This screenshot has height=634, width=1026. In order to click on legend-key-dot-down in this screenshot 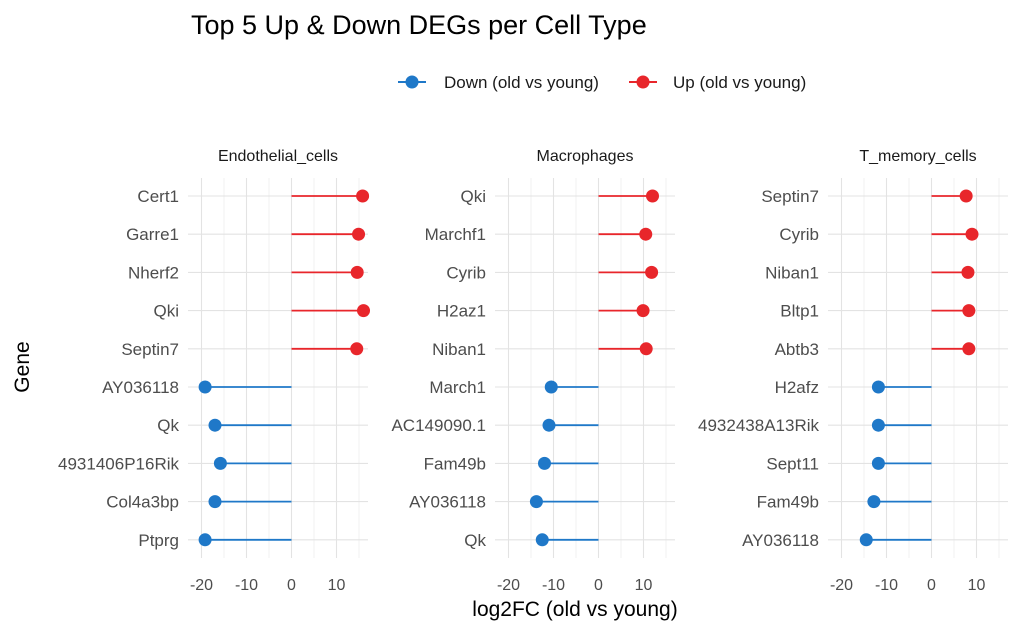, I will do `click(412, 82)`.